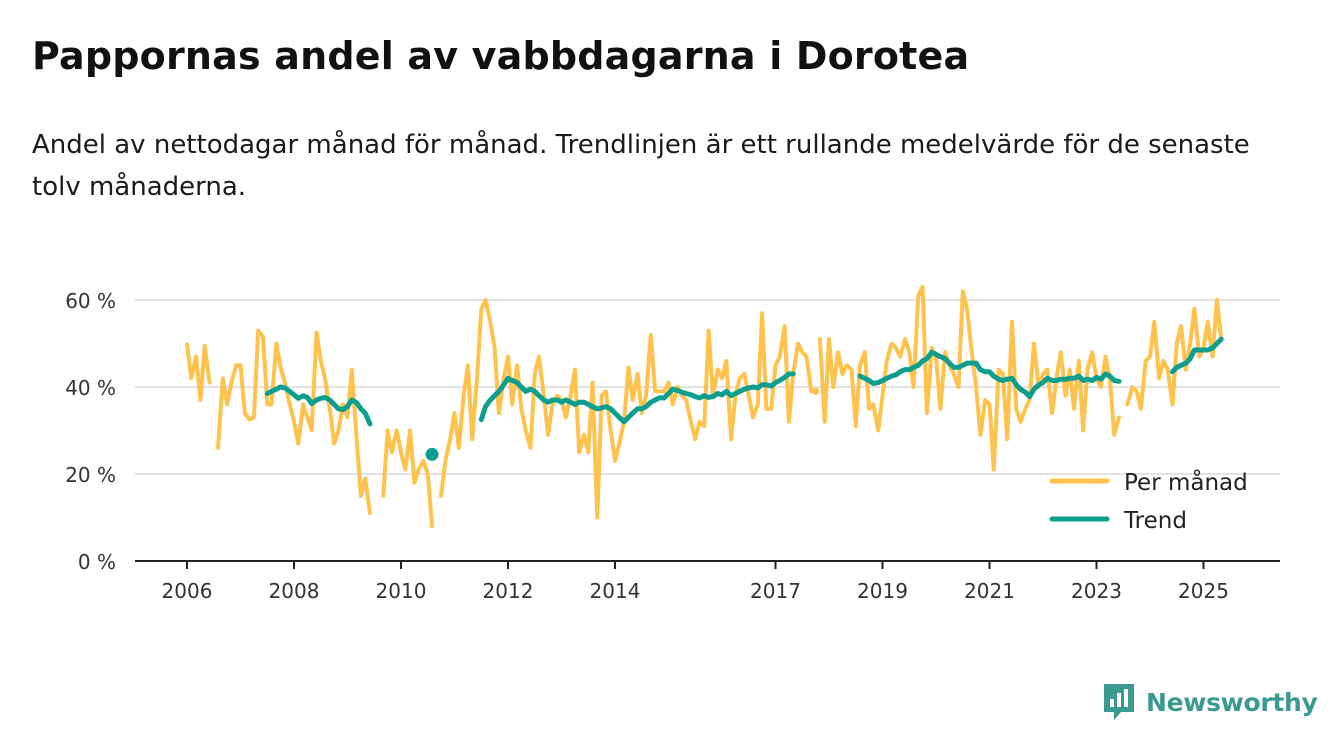  Describe the element at coordinates (1096, 591) in the screenshot. I see `x-tick-label: 2023` at that location.